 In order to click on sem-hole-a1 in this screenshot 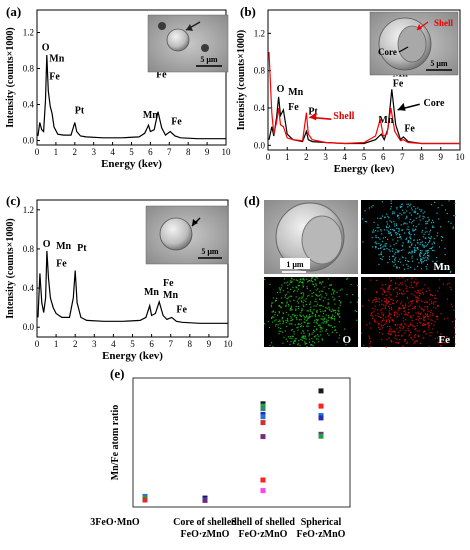, I will do `click(162, 26)`.